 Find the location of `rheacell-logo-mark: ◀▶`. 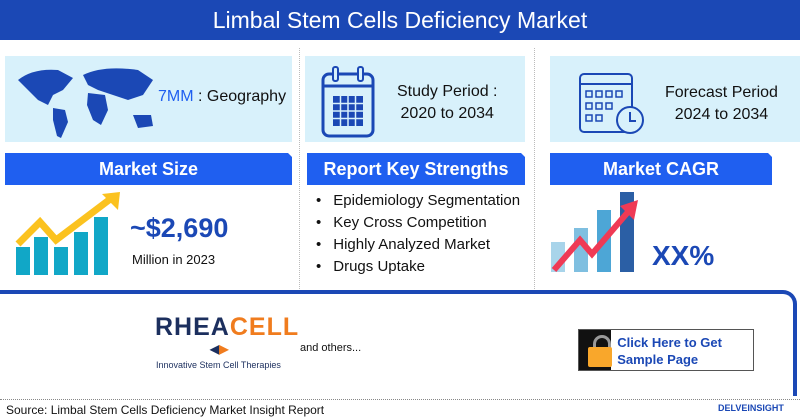

rheacell-logo-mark: ◀▶ is located at coordinates (219, 349).